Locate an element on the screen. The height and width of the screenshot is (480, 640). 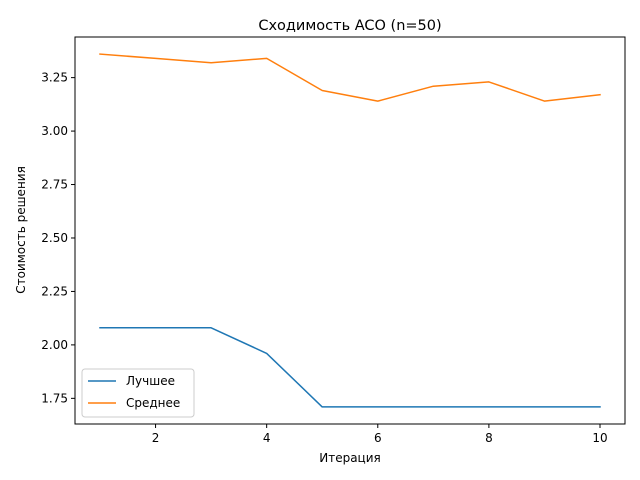
y-axis-label: Стоимость решения is located at coordinates (21, 230).